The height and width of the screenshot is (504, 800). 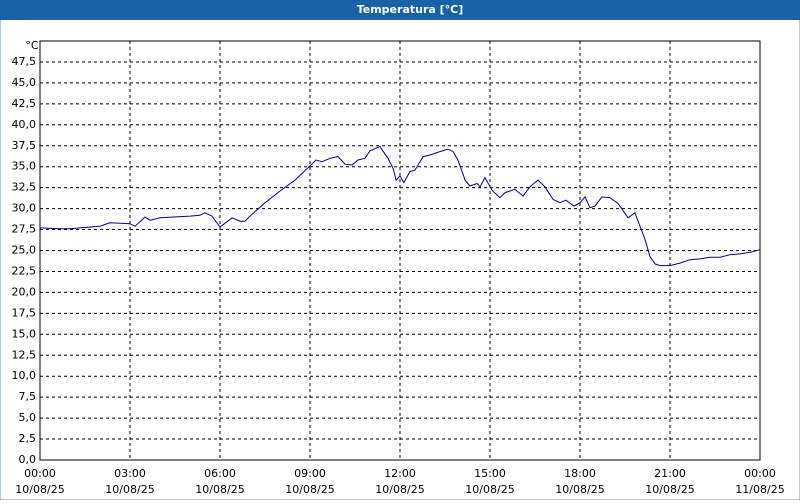 I want to click on y-tick-label: 30,0, so click(x=24, y=208).